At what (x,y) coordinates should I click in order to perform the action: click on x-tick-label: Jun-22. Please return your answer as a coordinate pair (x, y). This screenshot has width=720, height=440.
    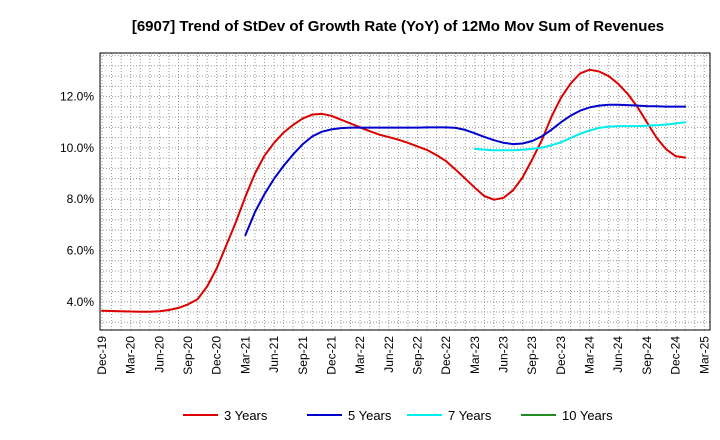
    Looking at the image, I should click on (389, 354).